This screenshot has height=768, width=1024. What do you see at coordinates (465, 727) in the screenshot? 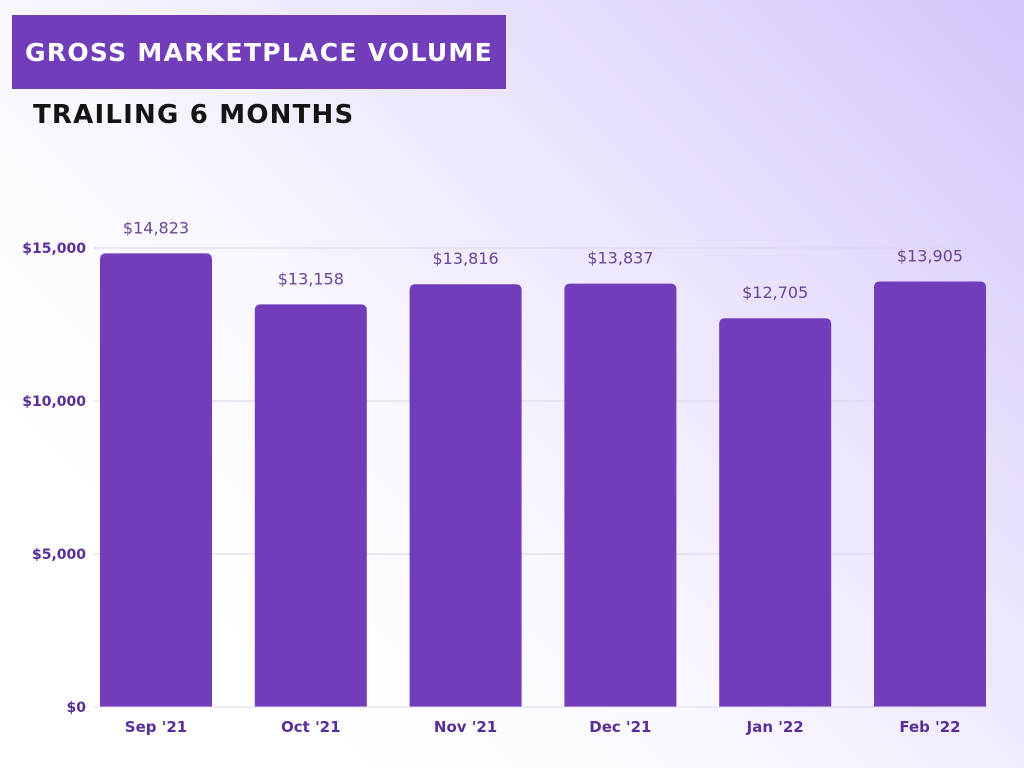
I see `x-tick-label: Nov '21` at bounding box center [465, 727].